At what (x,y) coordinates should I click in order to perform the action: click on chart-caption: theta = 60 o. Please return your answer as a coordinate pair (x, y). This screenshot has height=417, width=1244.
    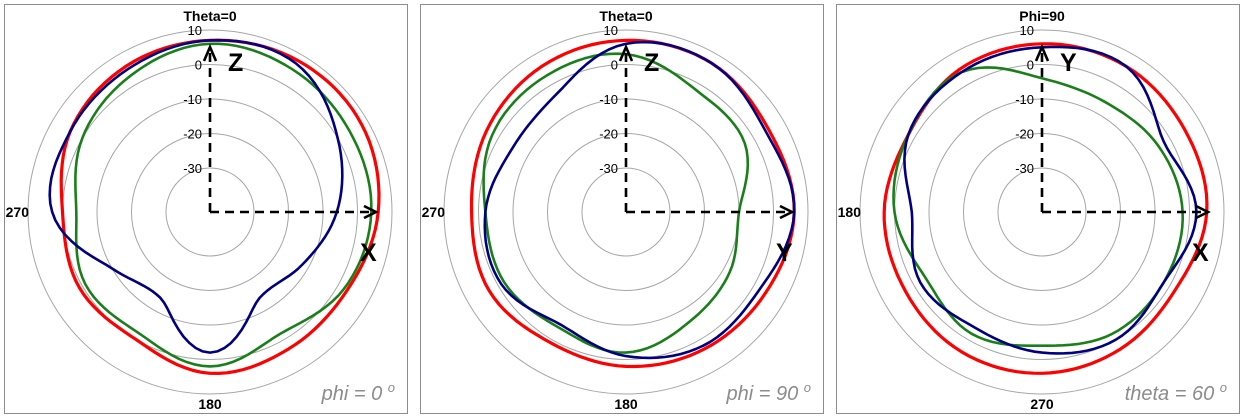
    Looking at the image, I should click on (1176, 392).